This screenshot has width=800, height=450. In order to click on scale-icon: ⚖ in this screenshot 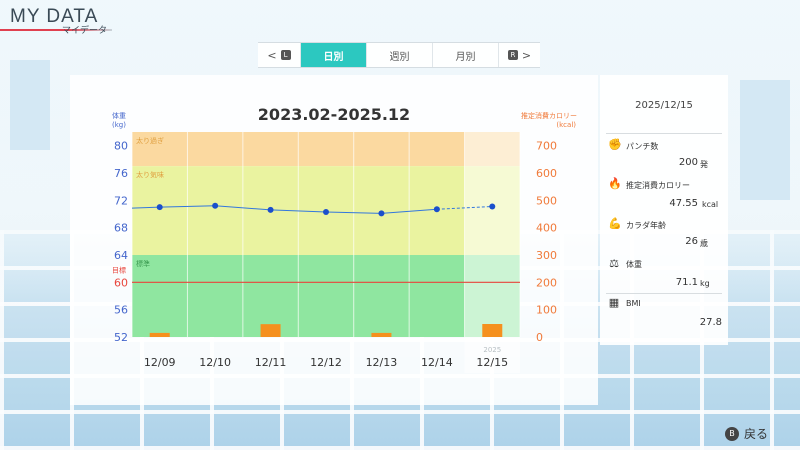, I will do `click(614, 263)`.